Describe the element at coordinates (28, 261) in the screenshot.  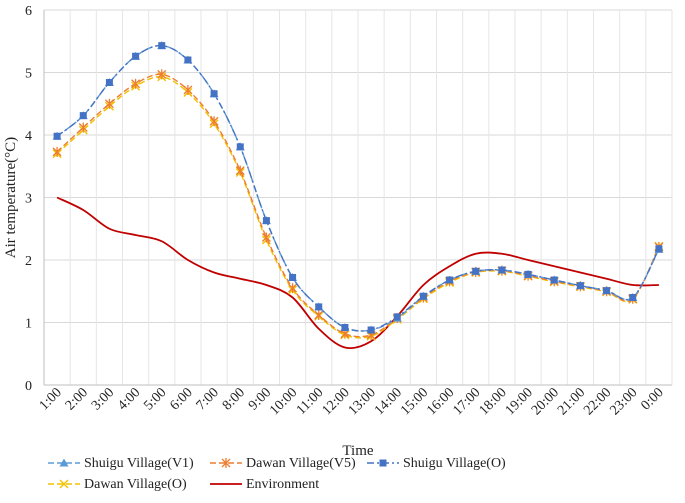
I see `y-tick-label: 2` at that location.